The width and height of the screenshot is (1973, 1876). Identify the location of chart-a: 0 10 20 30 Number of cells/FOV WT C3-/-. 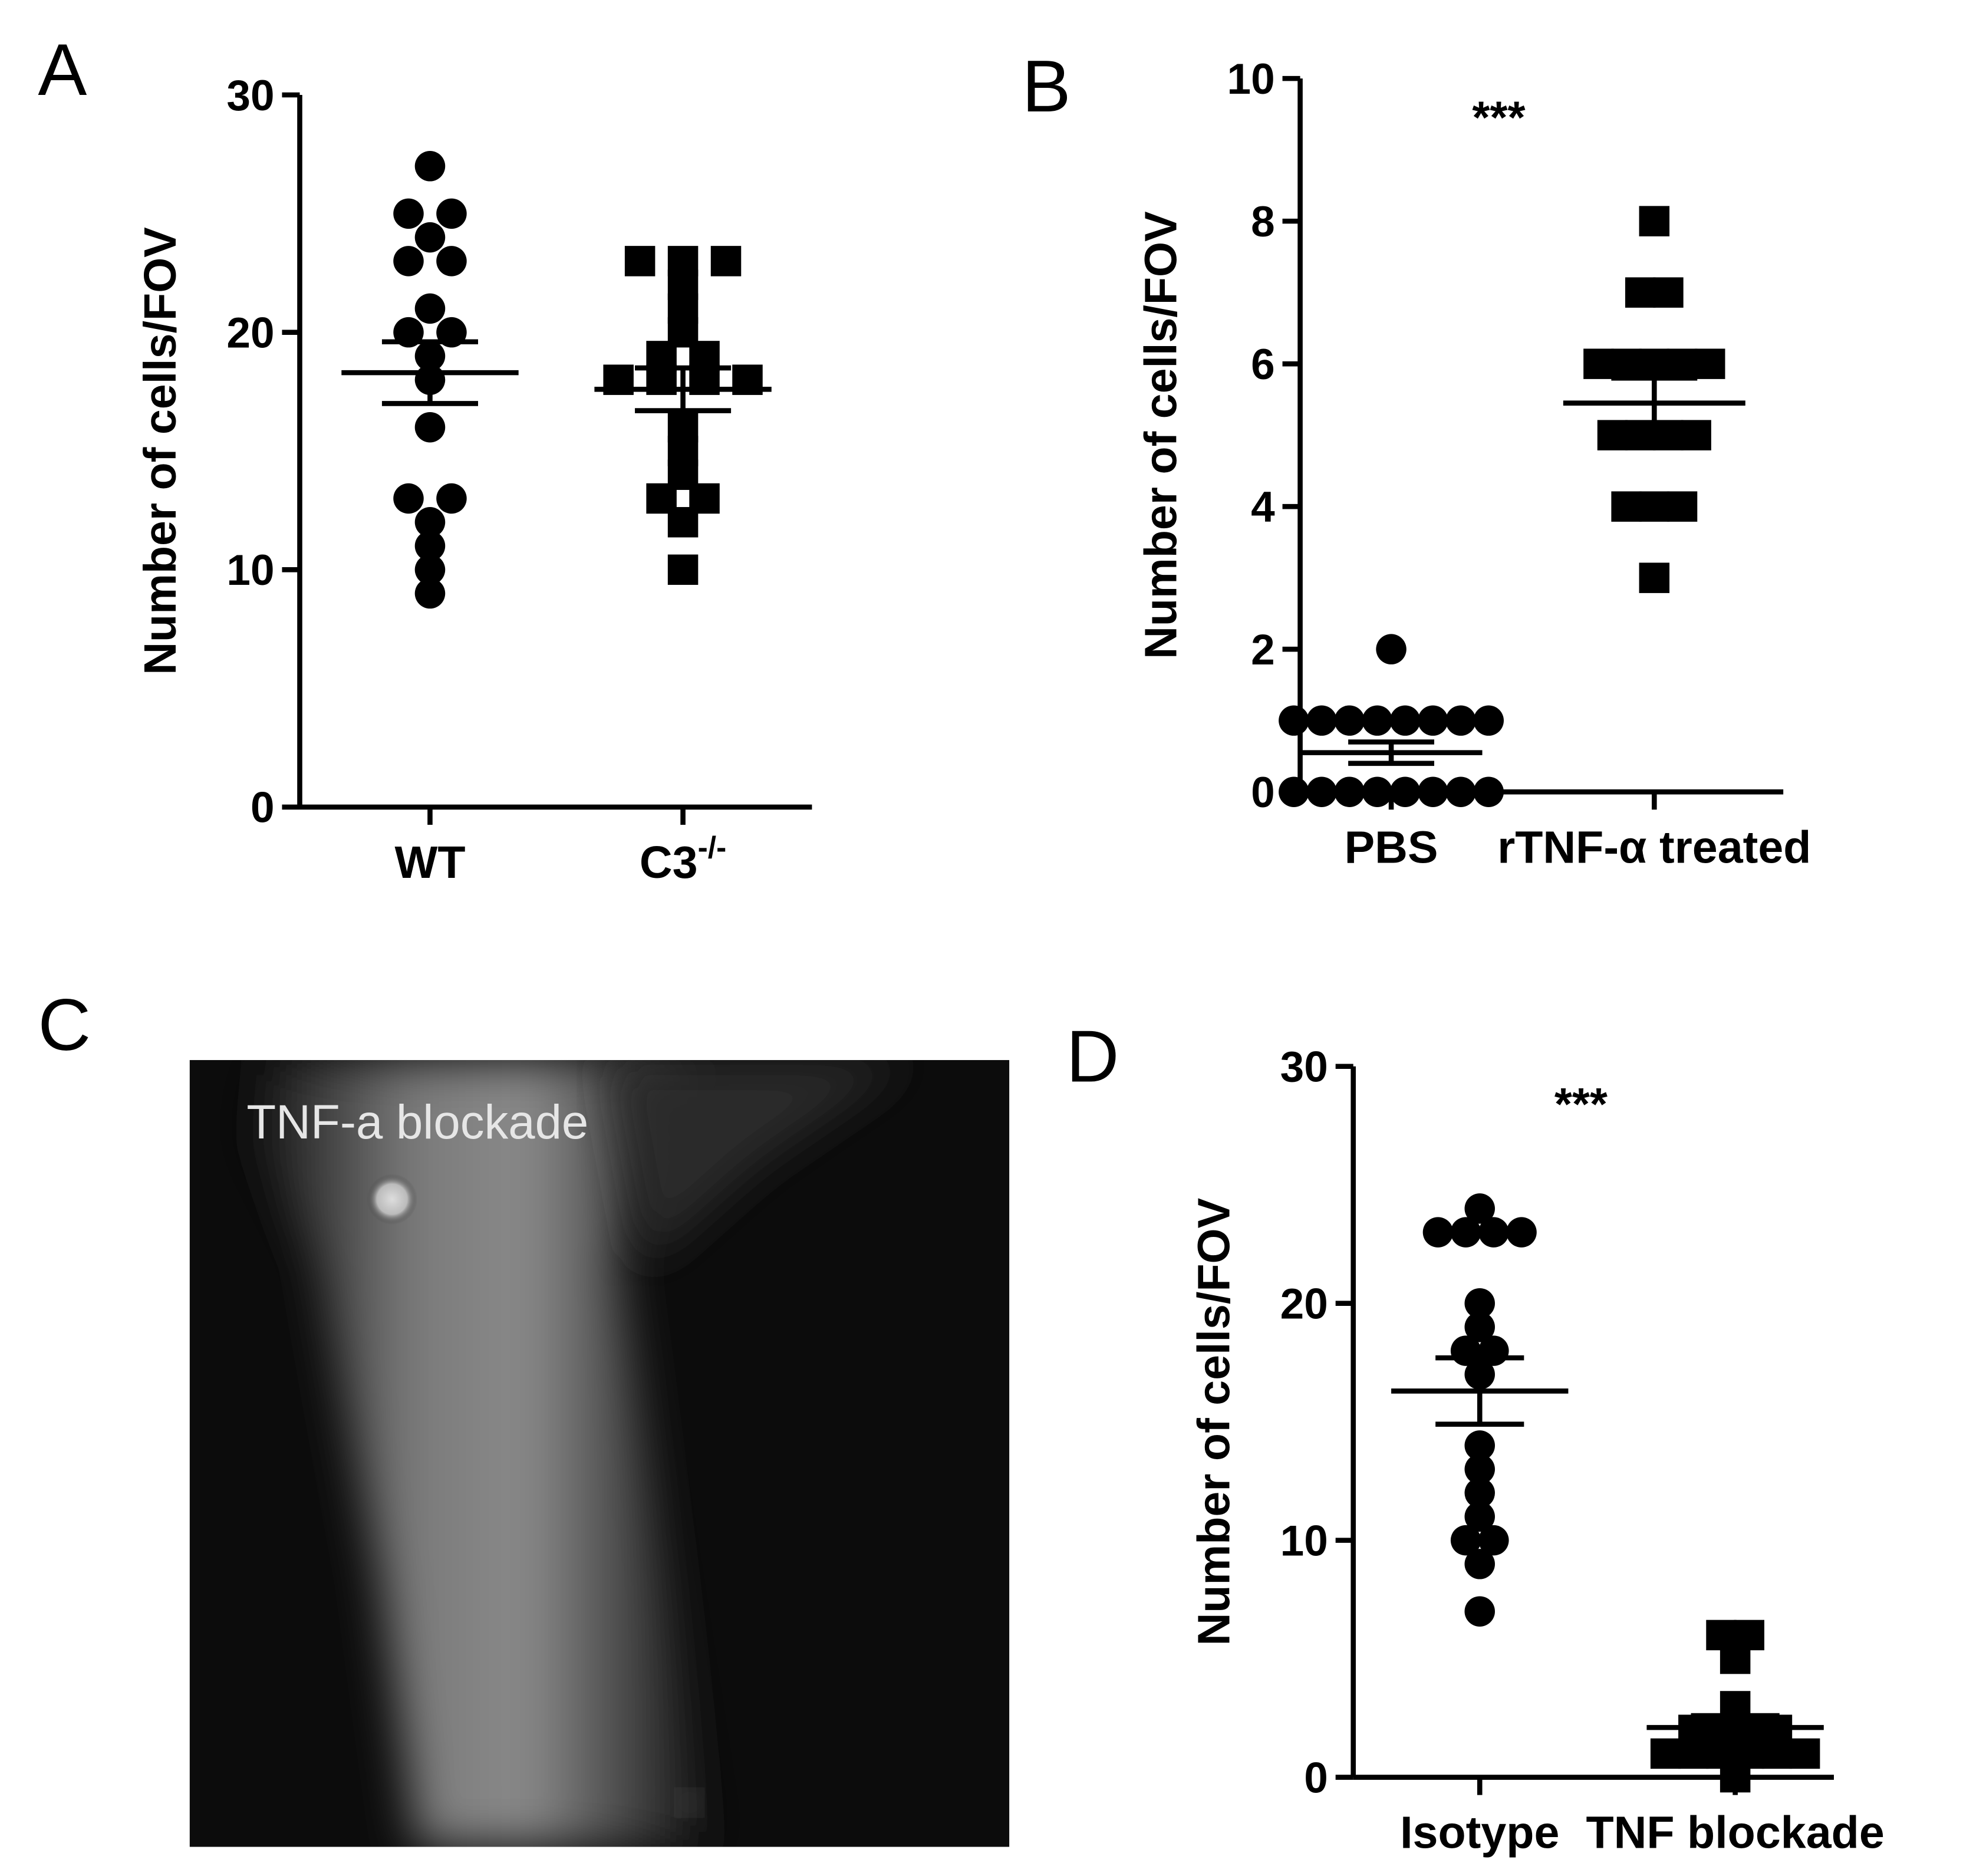
(474, 480).